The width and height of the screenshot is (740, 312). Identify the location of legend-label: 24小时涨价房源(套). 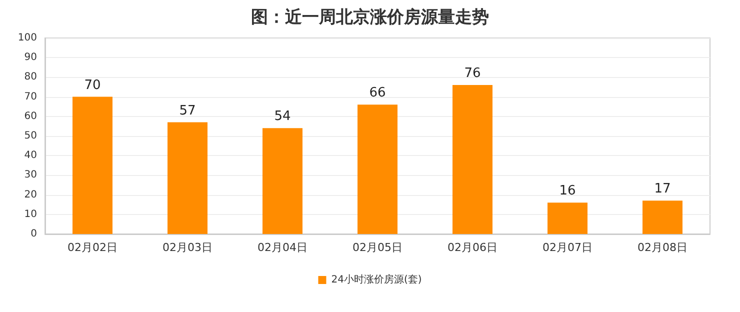
(376, 280).